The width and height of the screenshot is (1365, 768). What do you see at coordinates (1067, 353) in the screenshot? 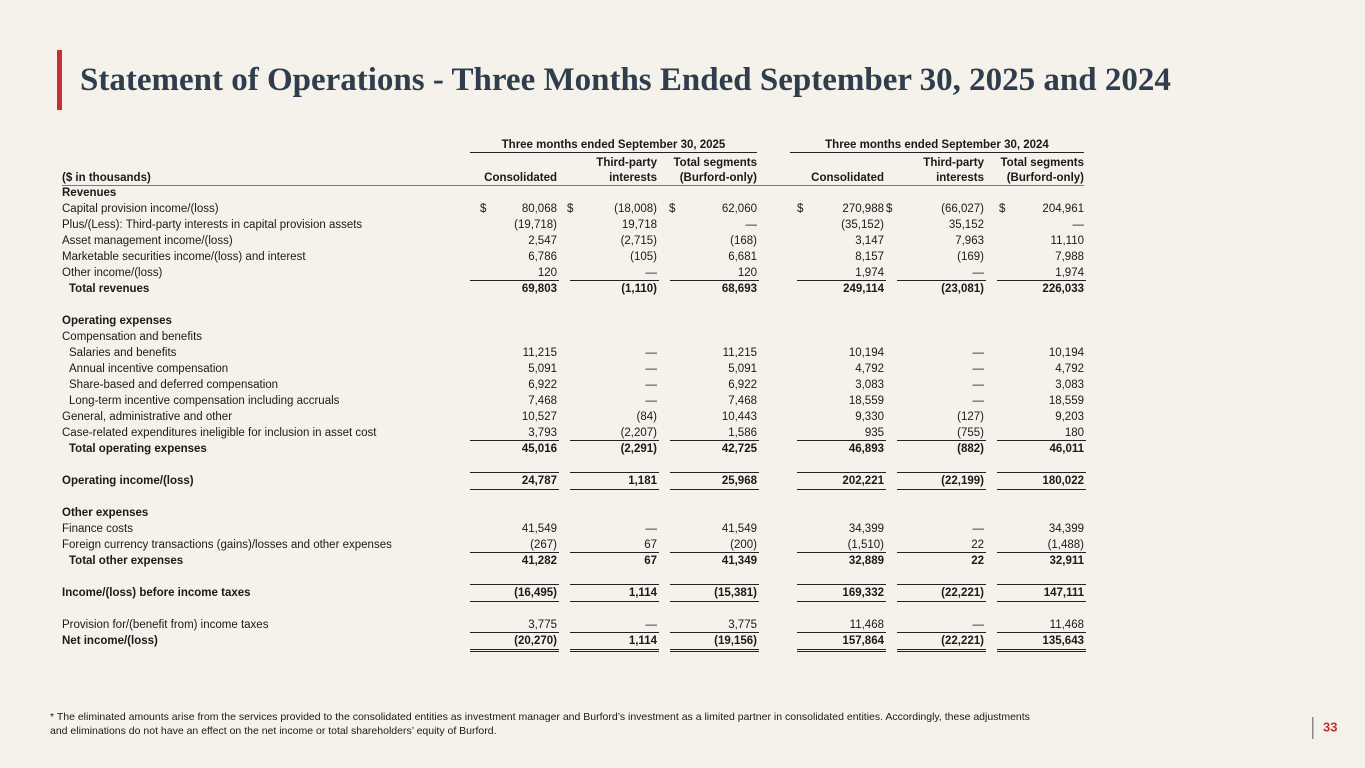
I see `cell-value: 10,194` at bounding box center [1067, 353].